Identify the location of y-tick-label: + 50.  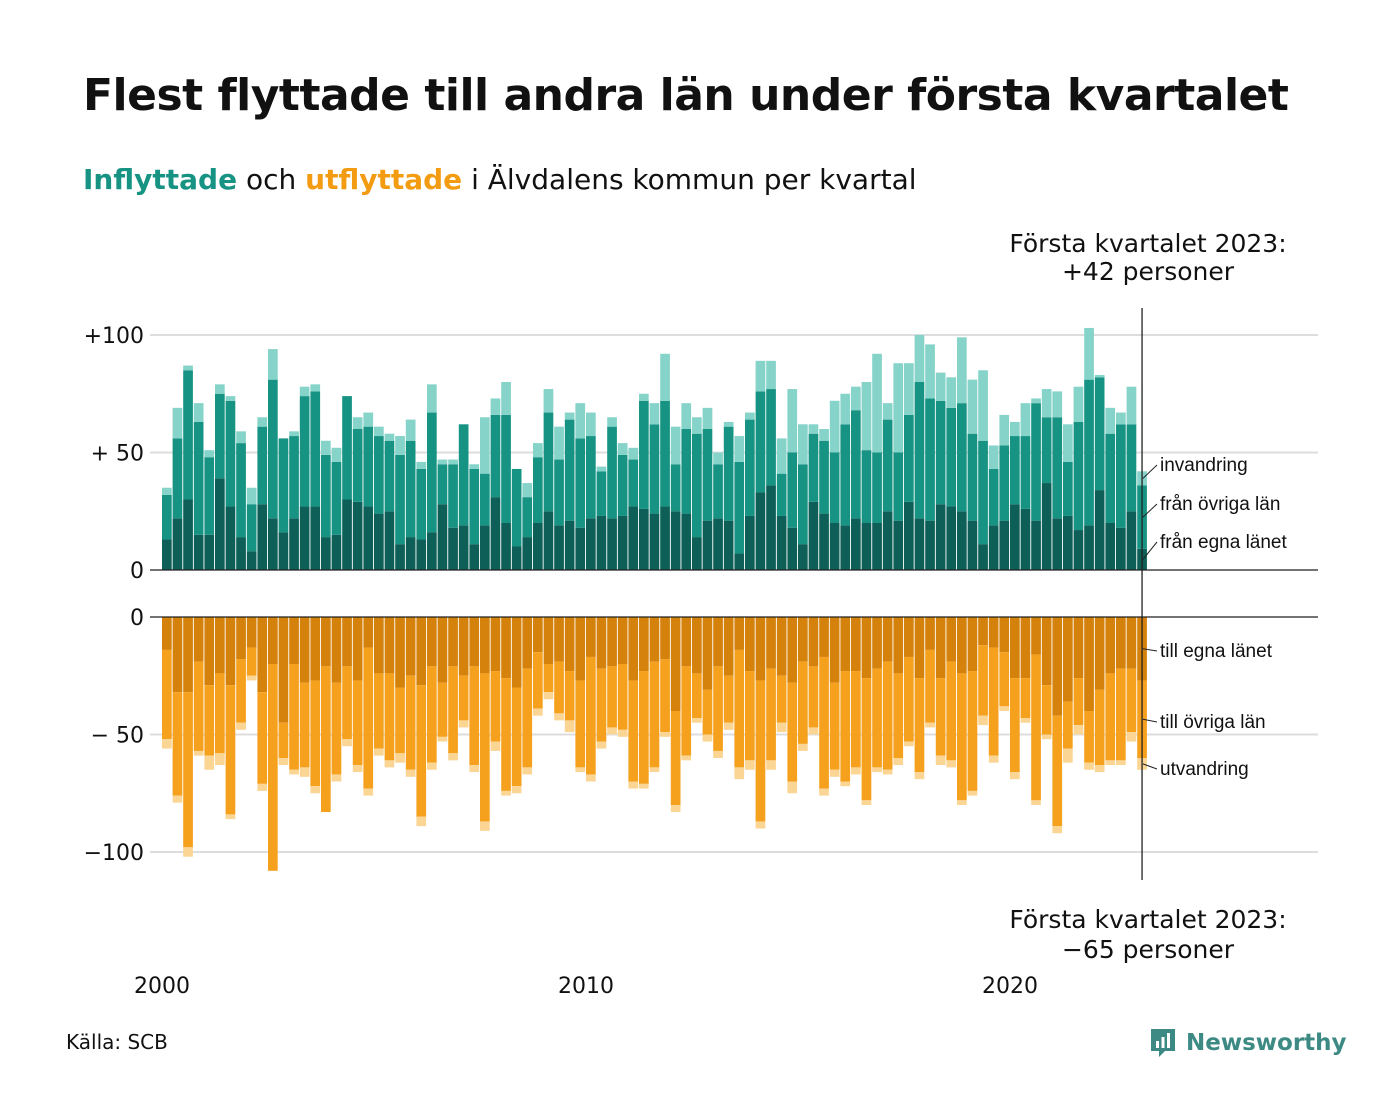
(117, 454).